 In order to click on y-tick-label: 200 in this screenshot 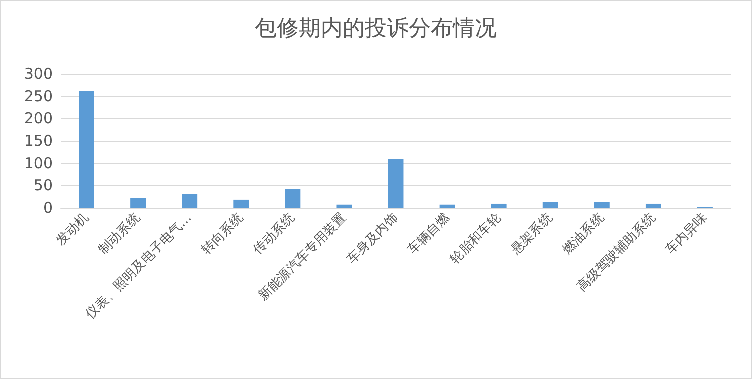, I will do `click(38, 119)`.